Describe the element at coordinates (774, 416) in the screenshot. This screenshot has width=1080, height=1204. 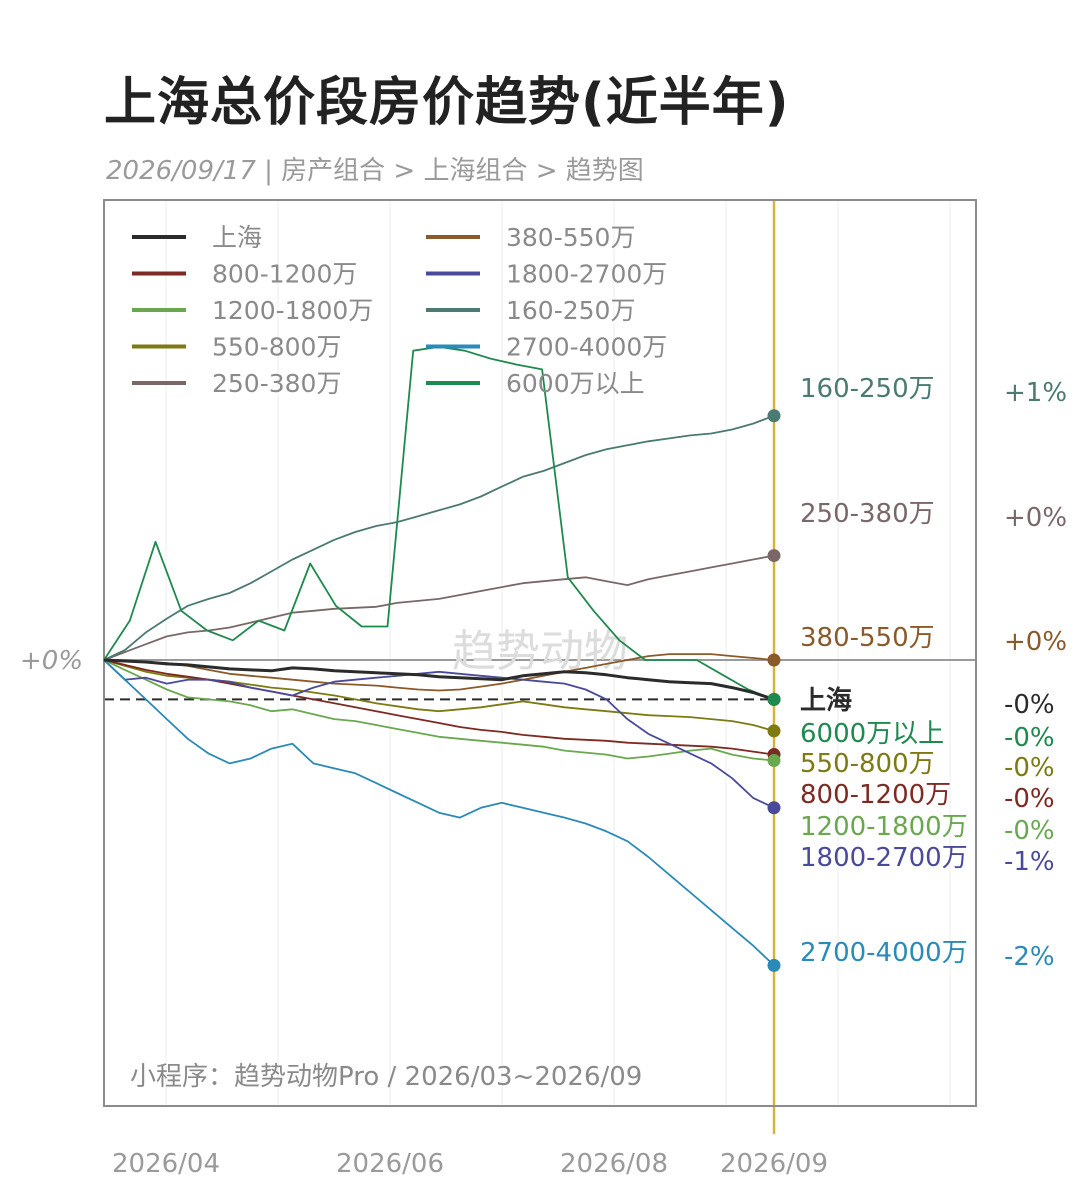
I see `end-point-160-250万` at that location.